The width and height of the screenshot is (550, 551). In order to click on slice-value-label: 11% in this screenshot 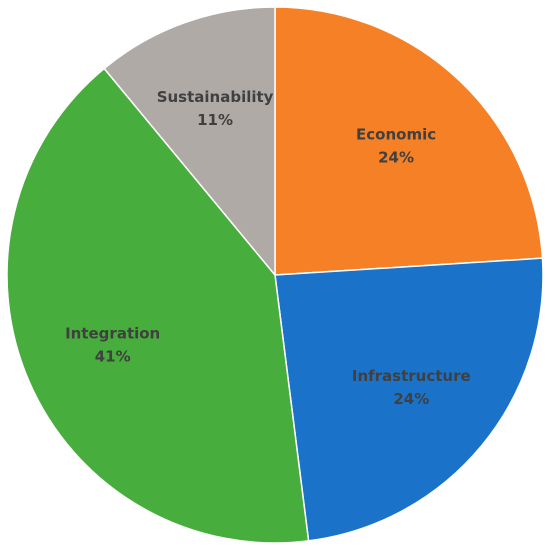, I will do `click(215, 120)`.